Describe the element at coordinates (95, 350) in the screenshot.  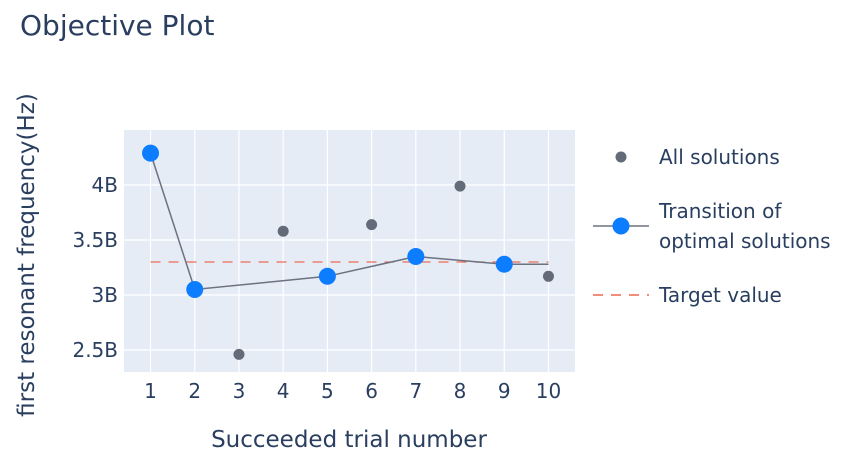
I see `y-tick-label-2-5b: 2.5B` at that location.